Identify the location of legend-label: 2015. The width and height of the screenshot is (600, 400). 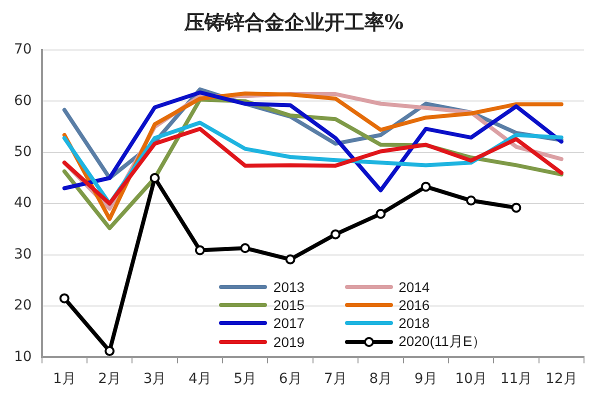
(289, 305).